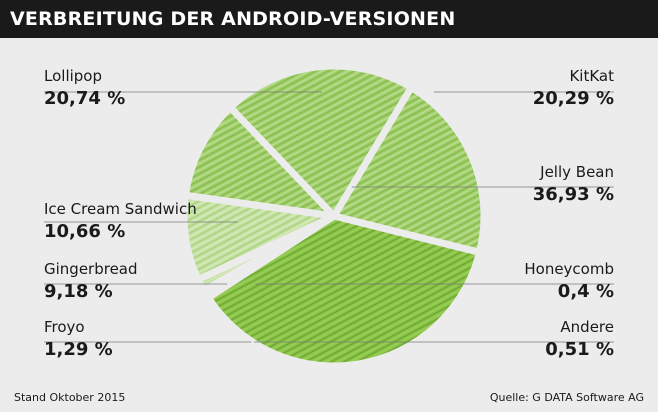  I want to click on slice-value-kitkat: 20,29 %, so click(573, 98).